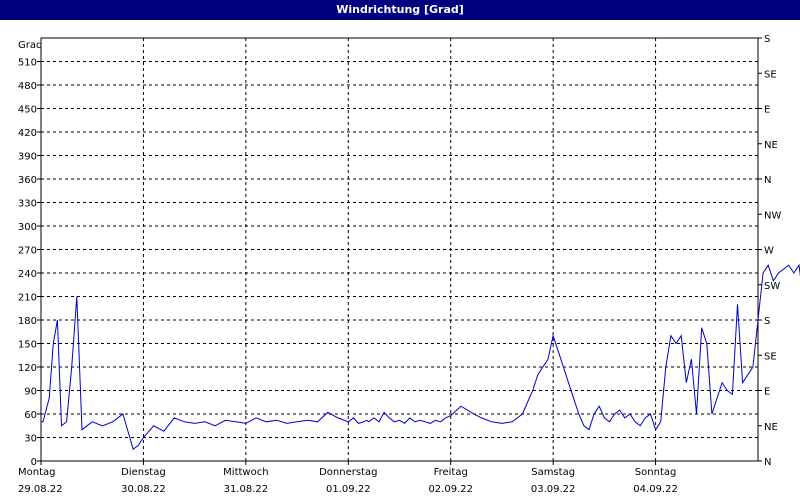 This screenshot has width=800, height=500. I want to click on y-tick-label: 180, so click(27, 321).